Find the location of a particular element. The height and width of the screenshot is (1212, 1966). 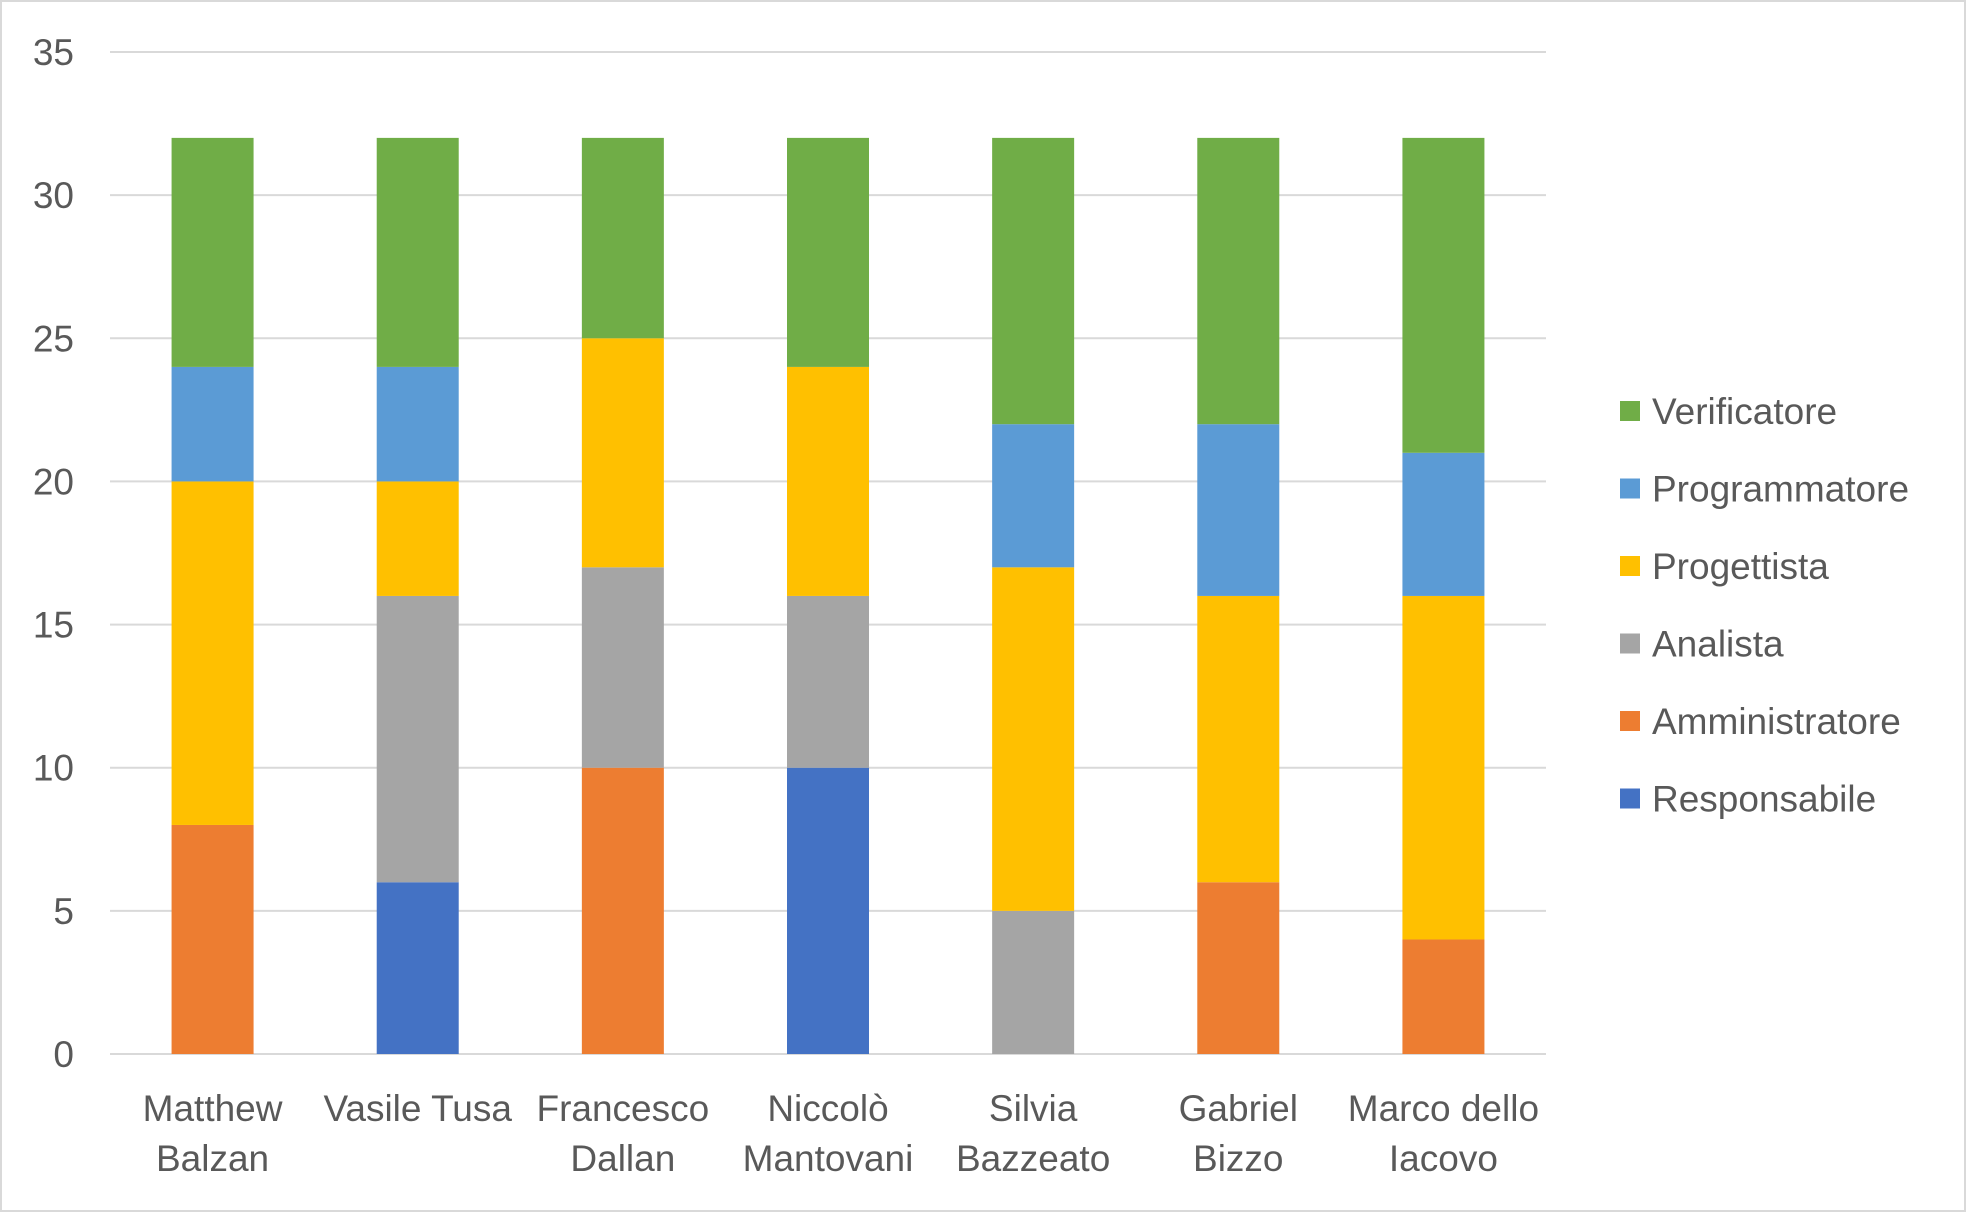

y-tick-label: 15 is located at coordinates (53, 625).